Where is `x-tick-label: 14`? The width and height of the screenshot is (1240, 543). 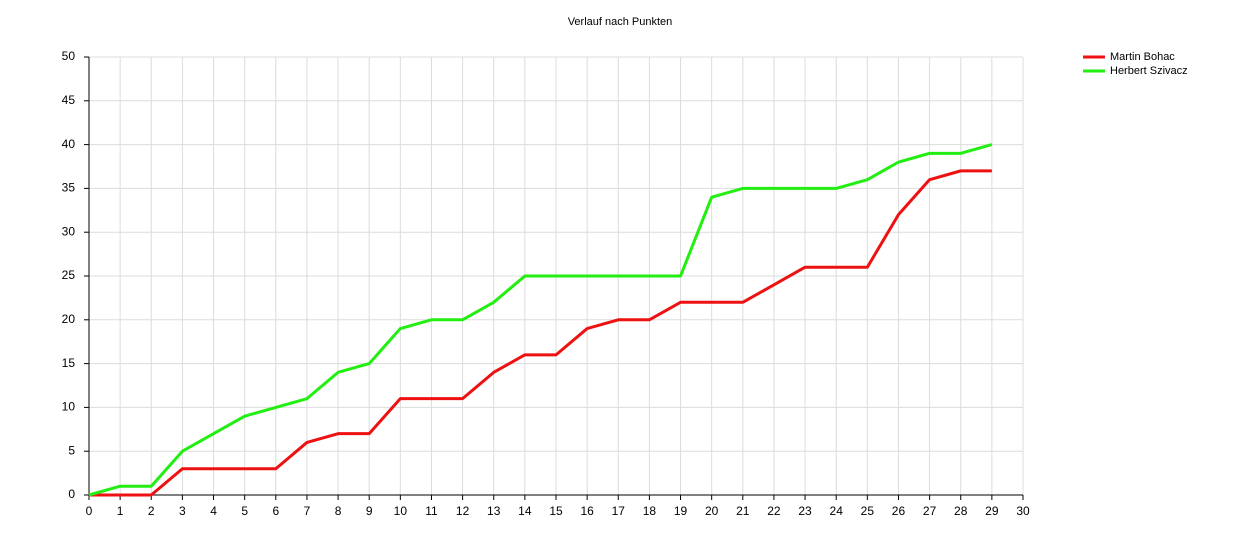 x-tick-label: 14 is located at coordinates (525, 511).